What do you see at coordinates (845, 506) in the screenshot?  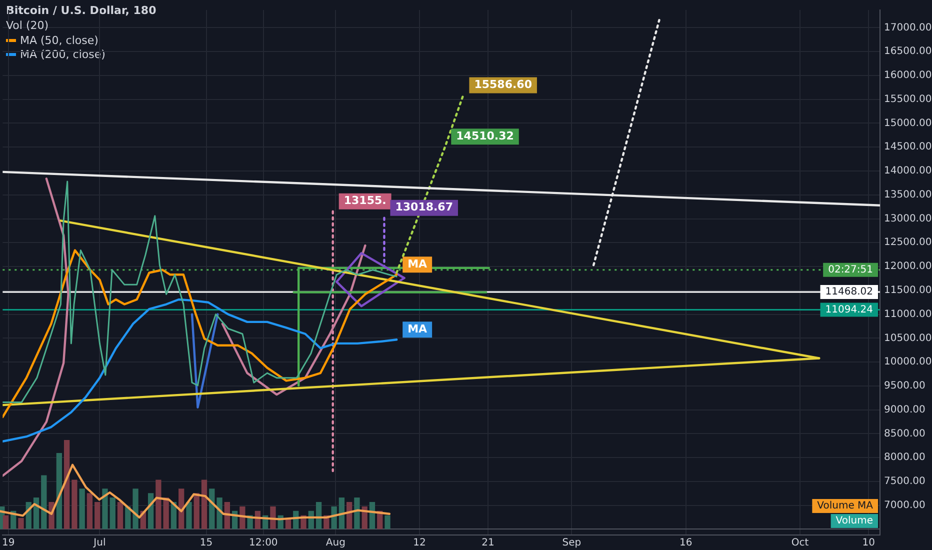 I see `annotation: Volume MA` at bounding box center [845, 506].